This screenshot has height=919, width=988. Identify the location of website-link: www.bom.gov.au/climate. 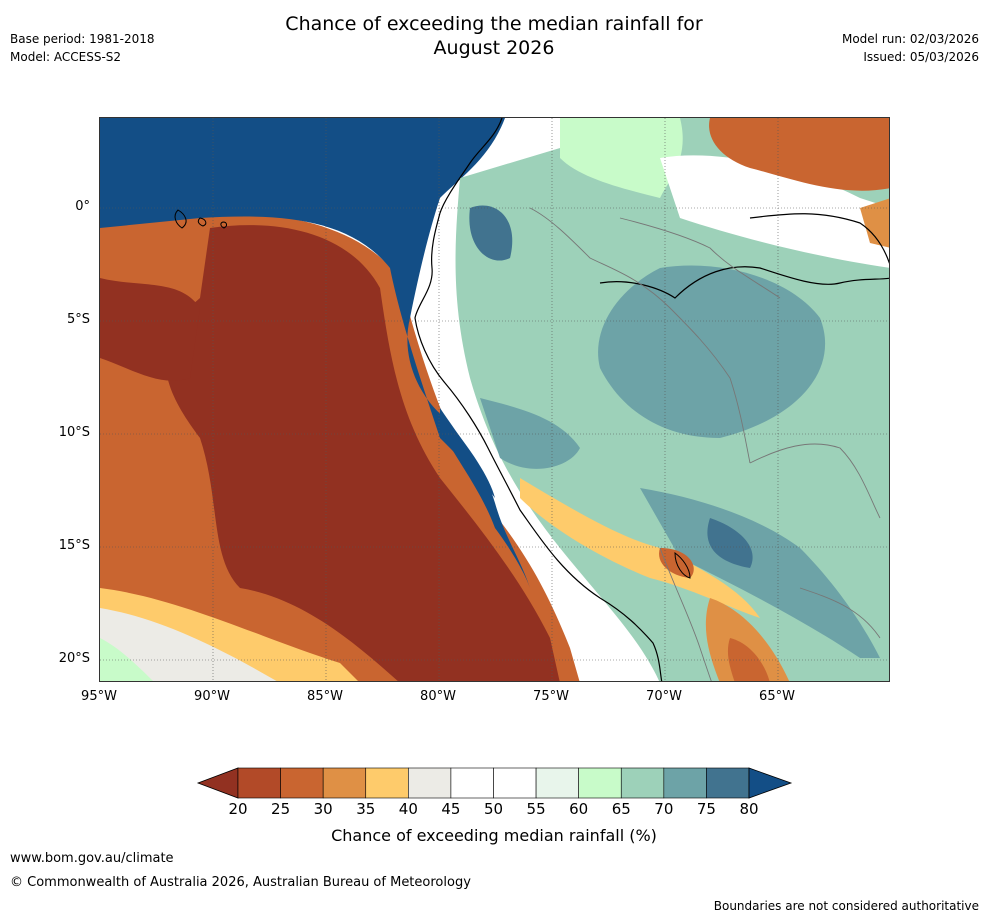
(92, 858).